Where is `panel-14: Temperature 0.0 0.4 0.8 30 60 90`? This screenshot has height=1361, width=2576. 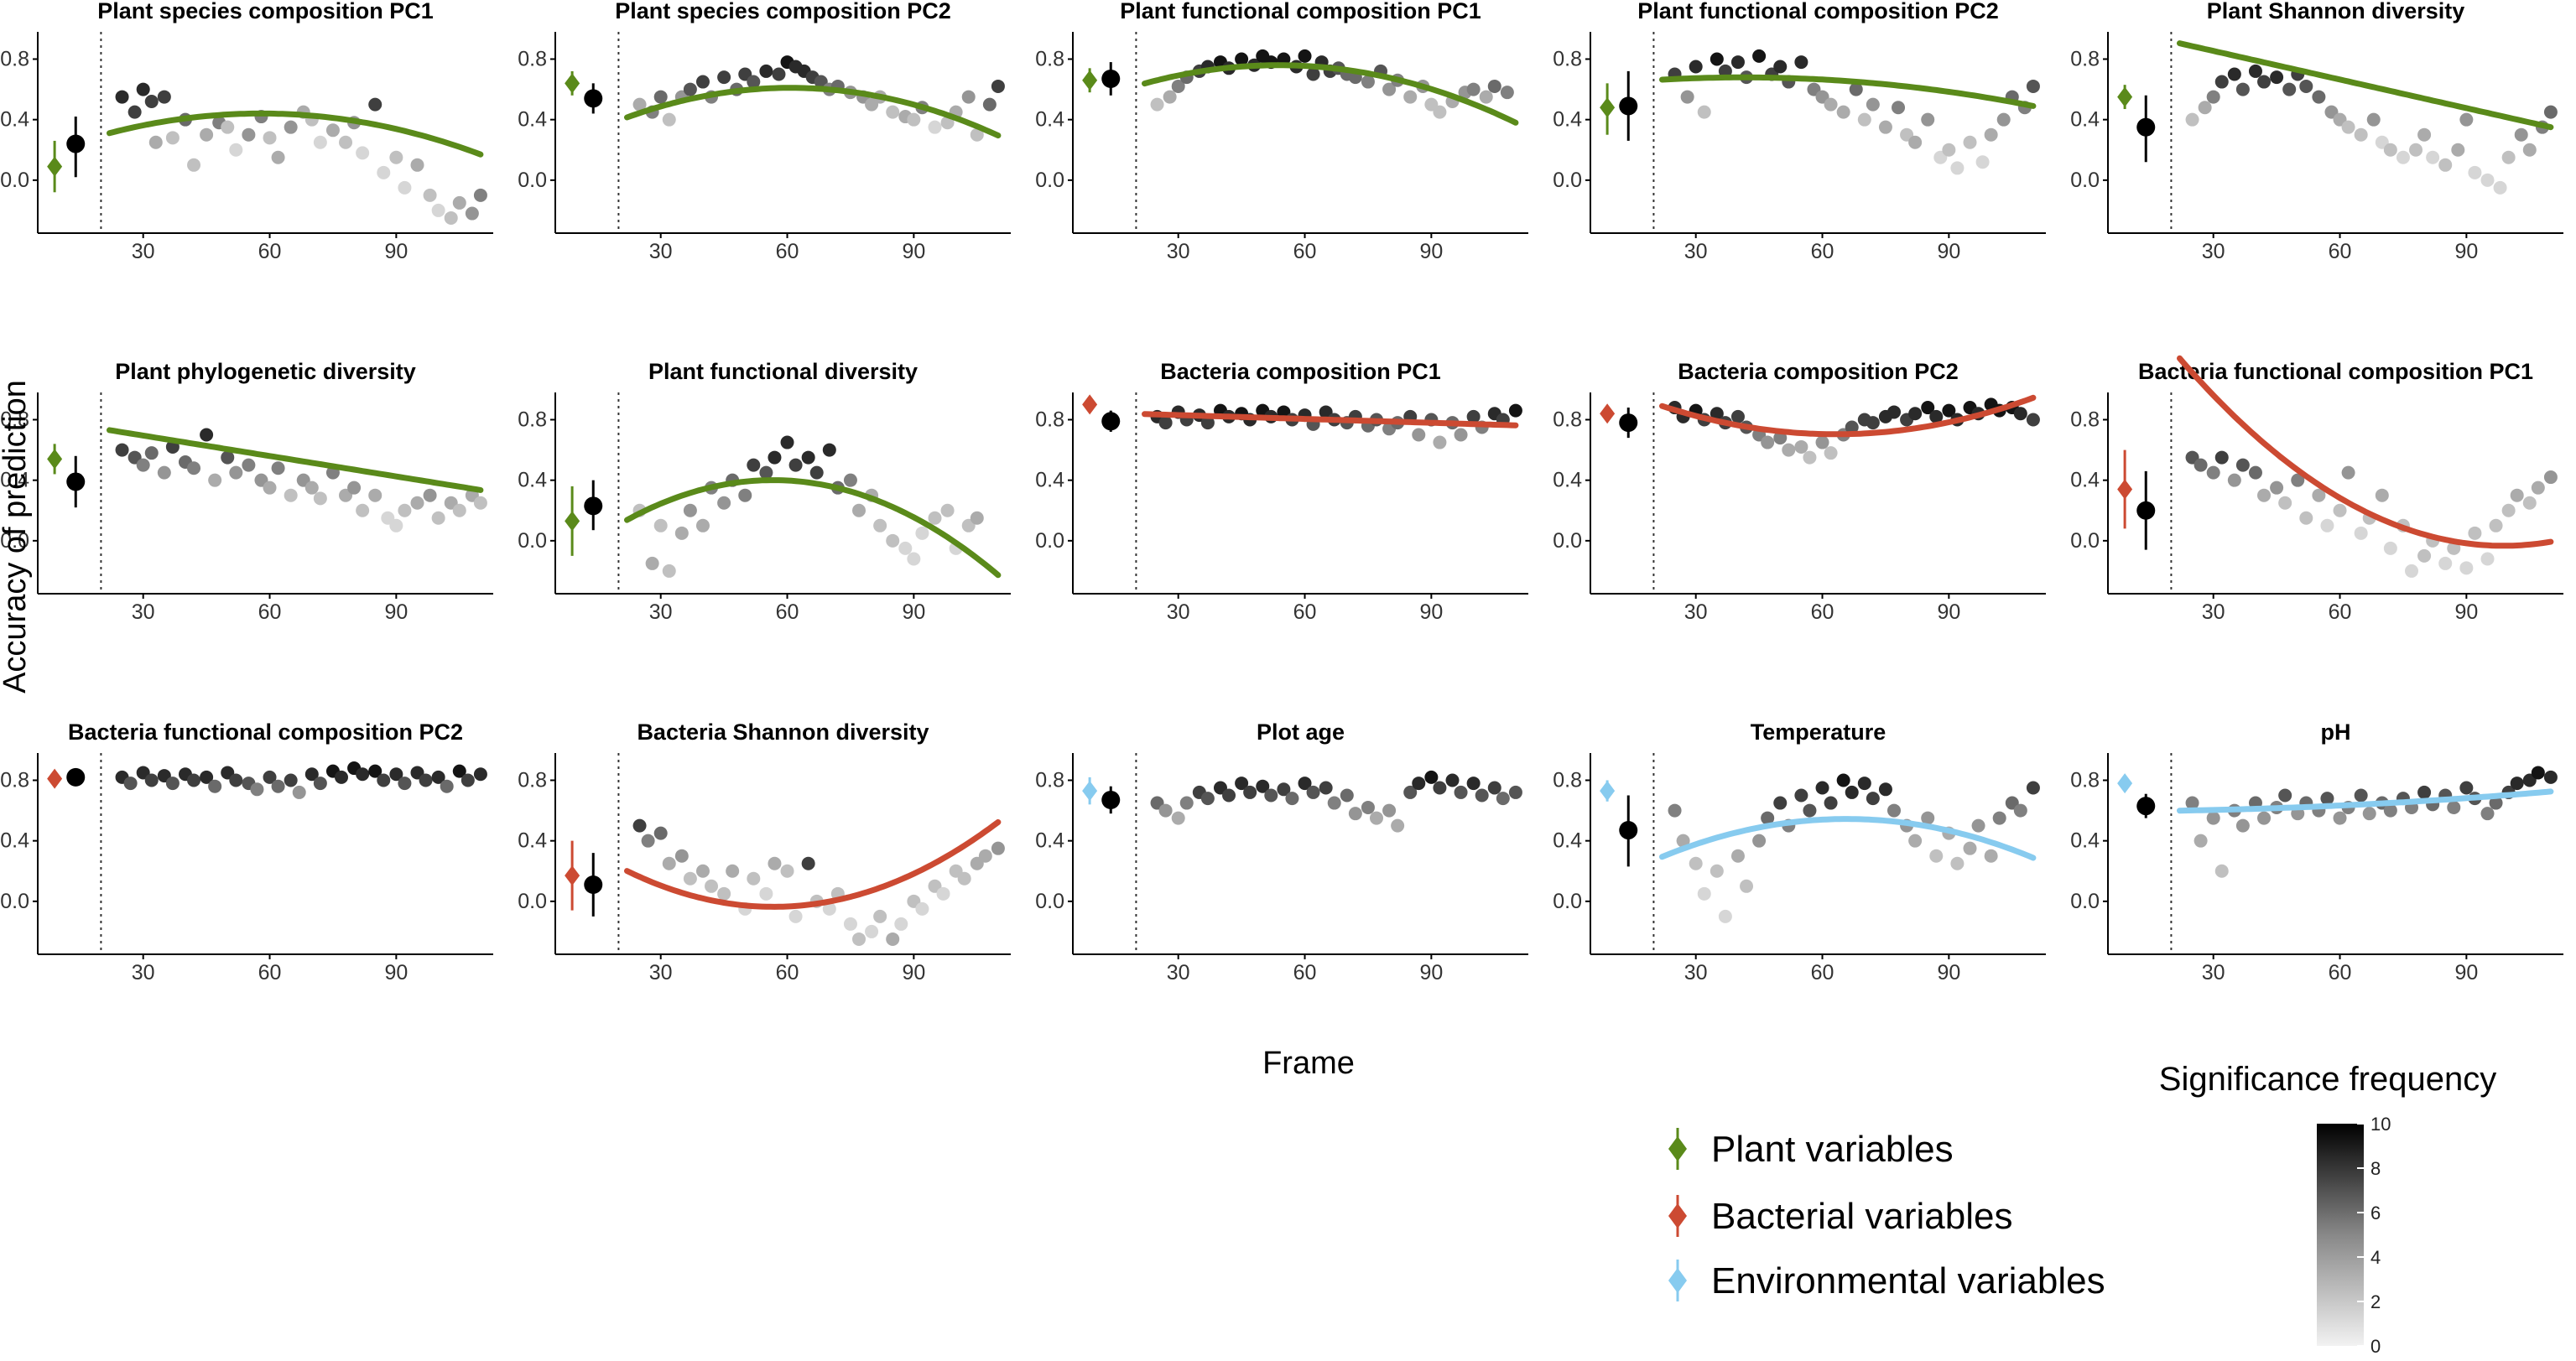 panel-14: Temperature 0.0 0.4 0.8 30 60 90 is located at coordinates (1799, 851).